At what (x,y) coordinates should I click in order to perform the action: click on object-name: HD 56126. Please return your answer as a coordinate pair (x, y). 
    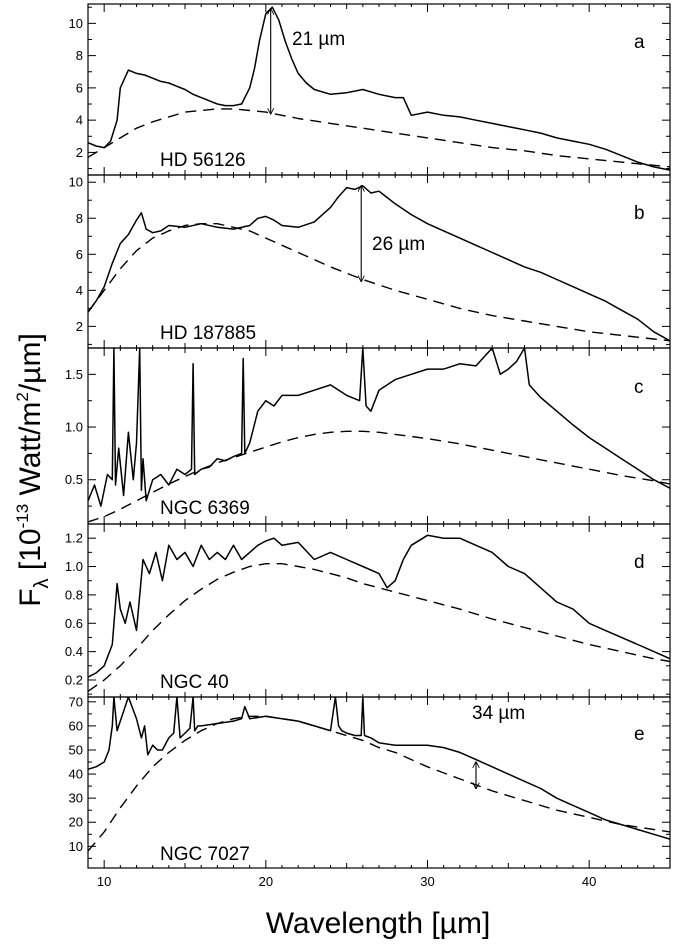
    Looking at the image, I should click on (203, 160).